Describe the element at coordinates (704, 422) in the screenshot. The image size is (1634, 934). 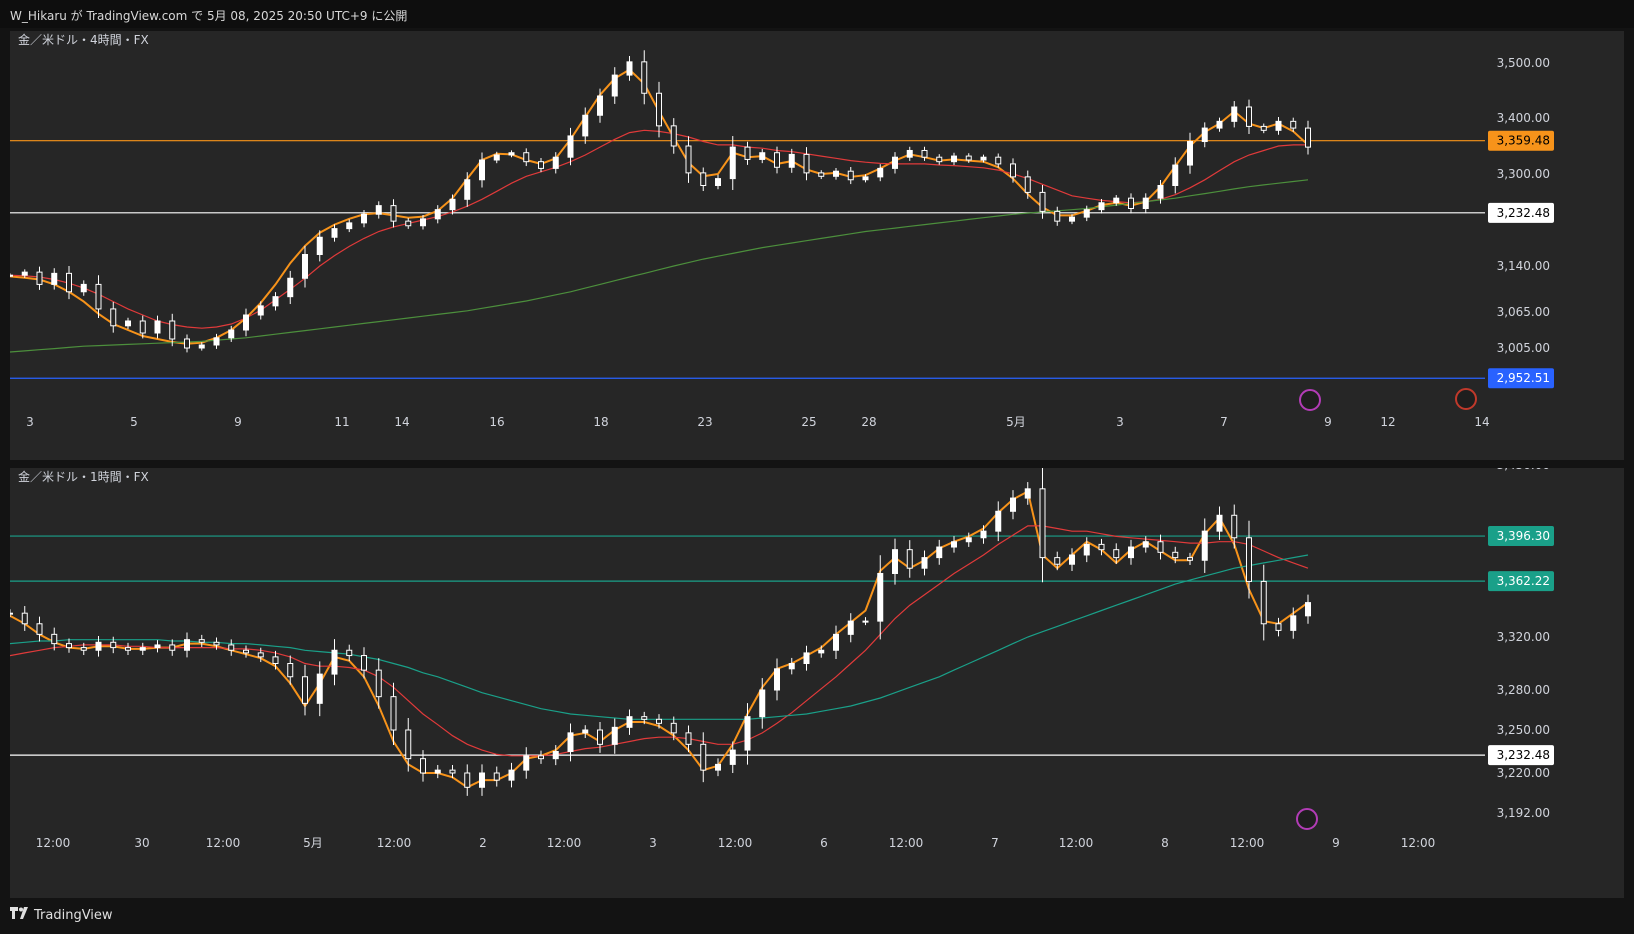
I see `x-tick-label: 23` at that location.